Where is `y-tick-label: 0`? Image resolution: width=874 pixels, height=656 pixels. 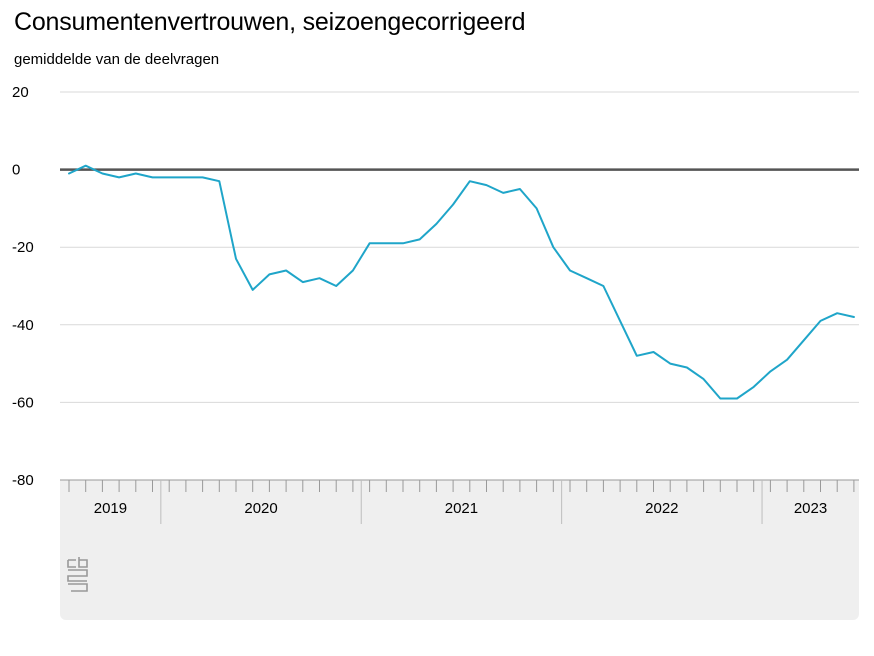 y-tick-label: 0 is located at coordinates (16, 170).